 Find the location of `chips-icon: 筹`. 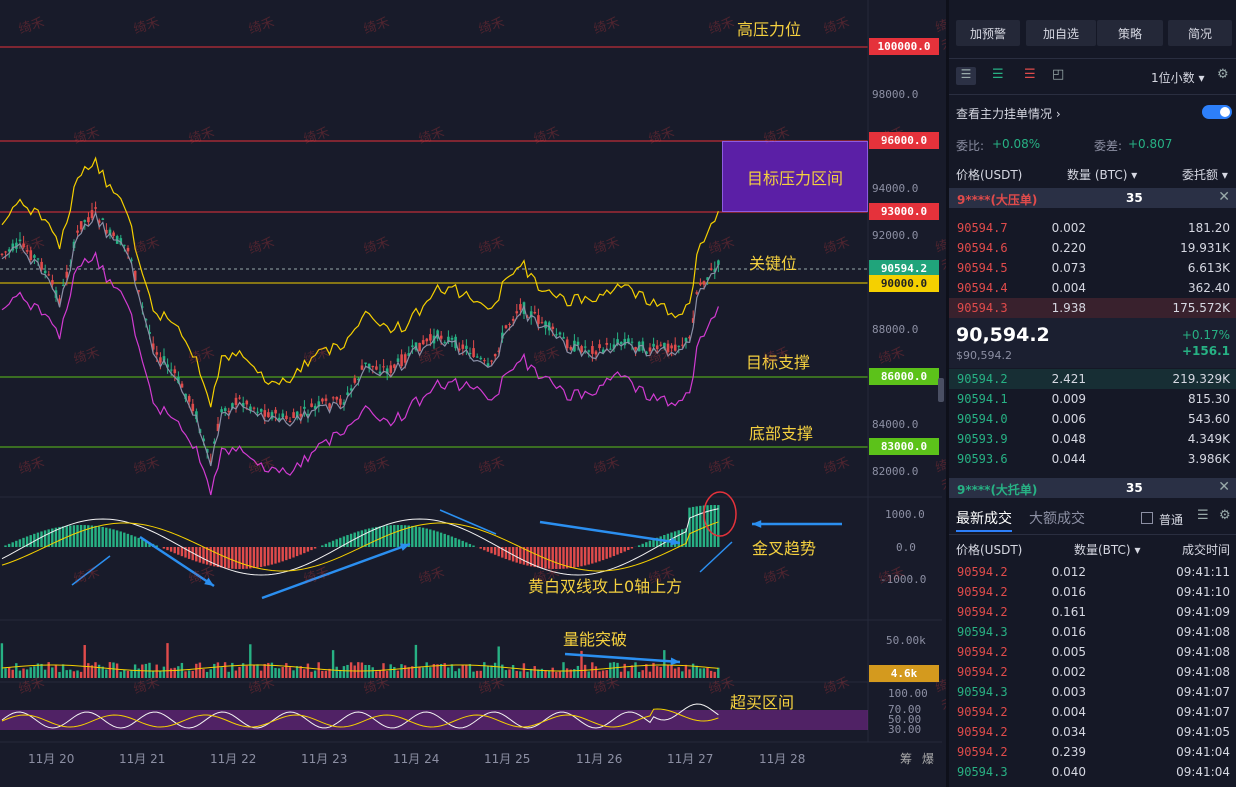

chips-icon: 筹 is located at coordinates (906, 759).